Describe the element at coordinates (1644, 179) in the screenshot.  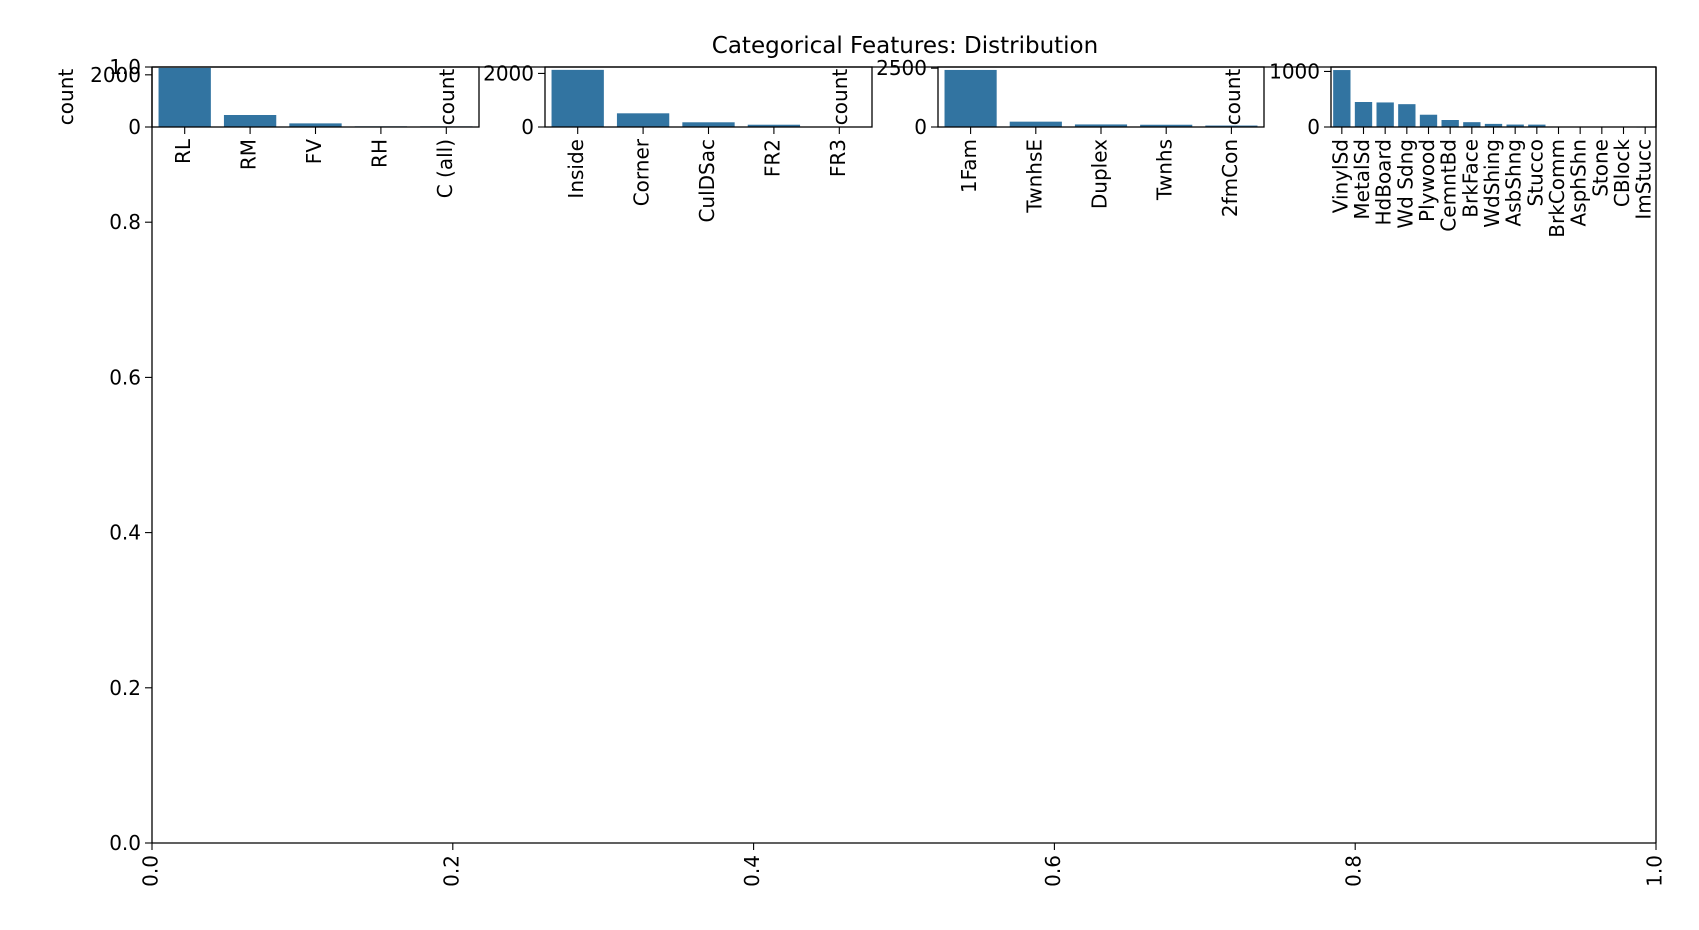
I see `category-label: ImStucc` at that location.